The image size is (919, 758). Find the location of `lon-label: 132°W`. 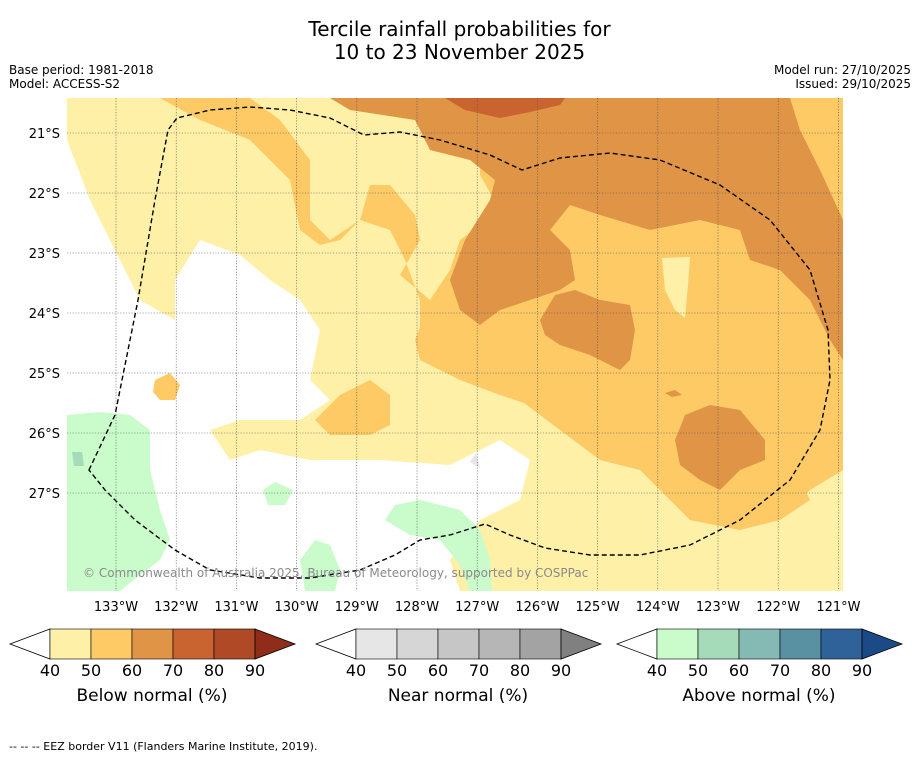

lon-label: 132°W is located at coordinates (176, 607).